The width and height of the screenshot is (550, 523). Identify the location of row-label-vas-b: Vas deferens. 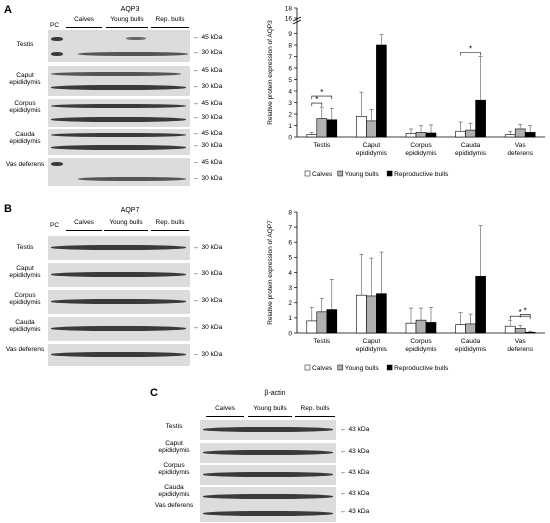
(25, 349).